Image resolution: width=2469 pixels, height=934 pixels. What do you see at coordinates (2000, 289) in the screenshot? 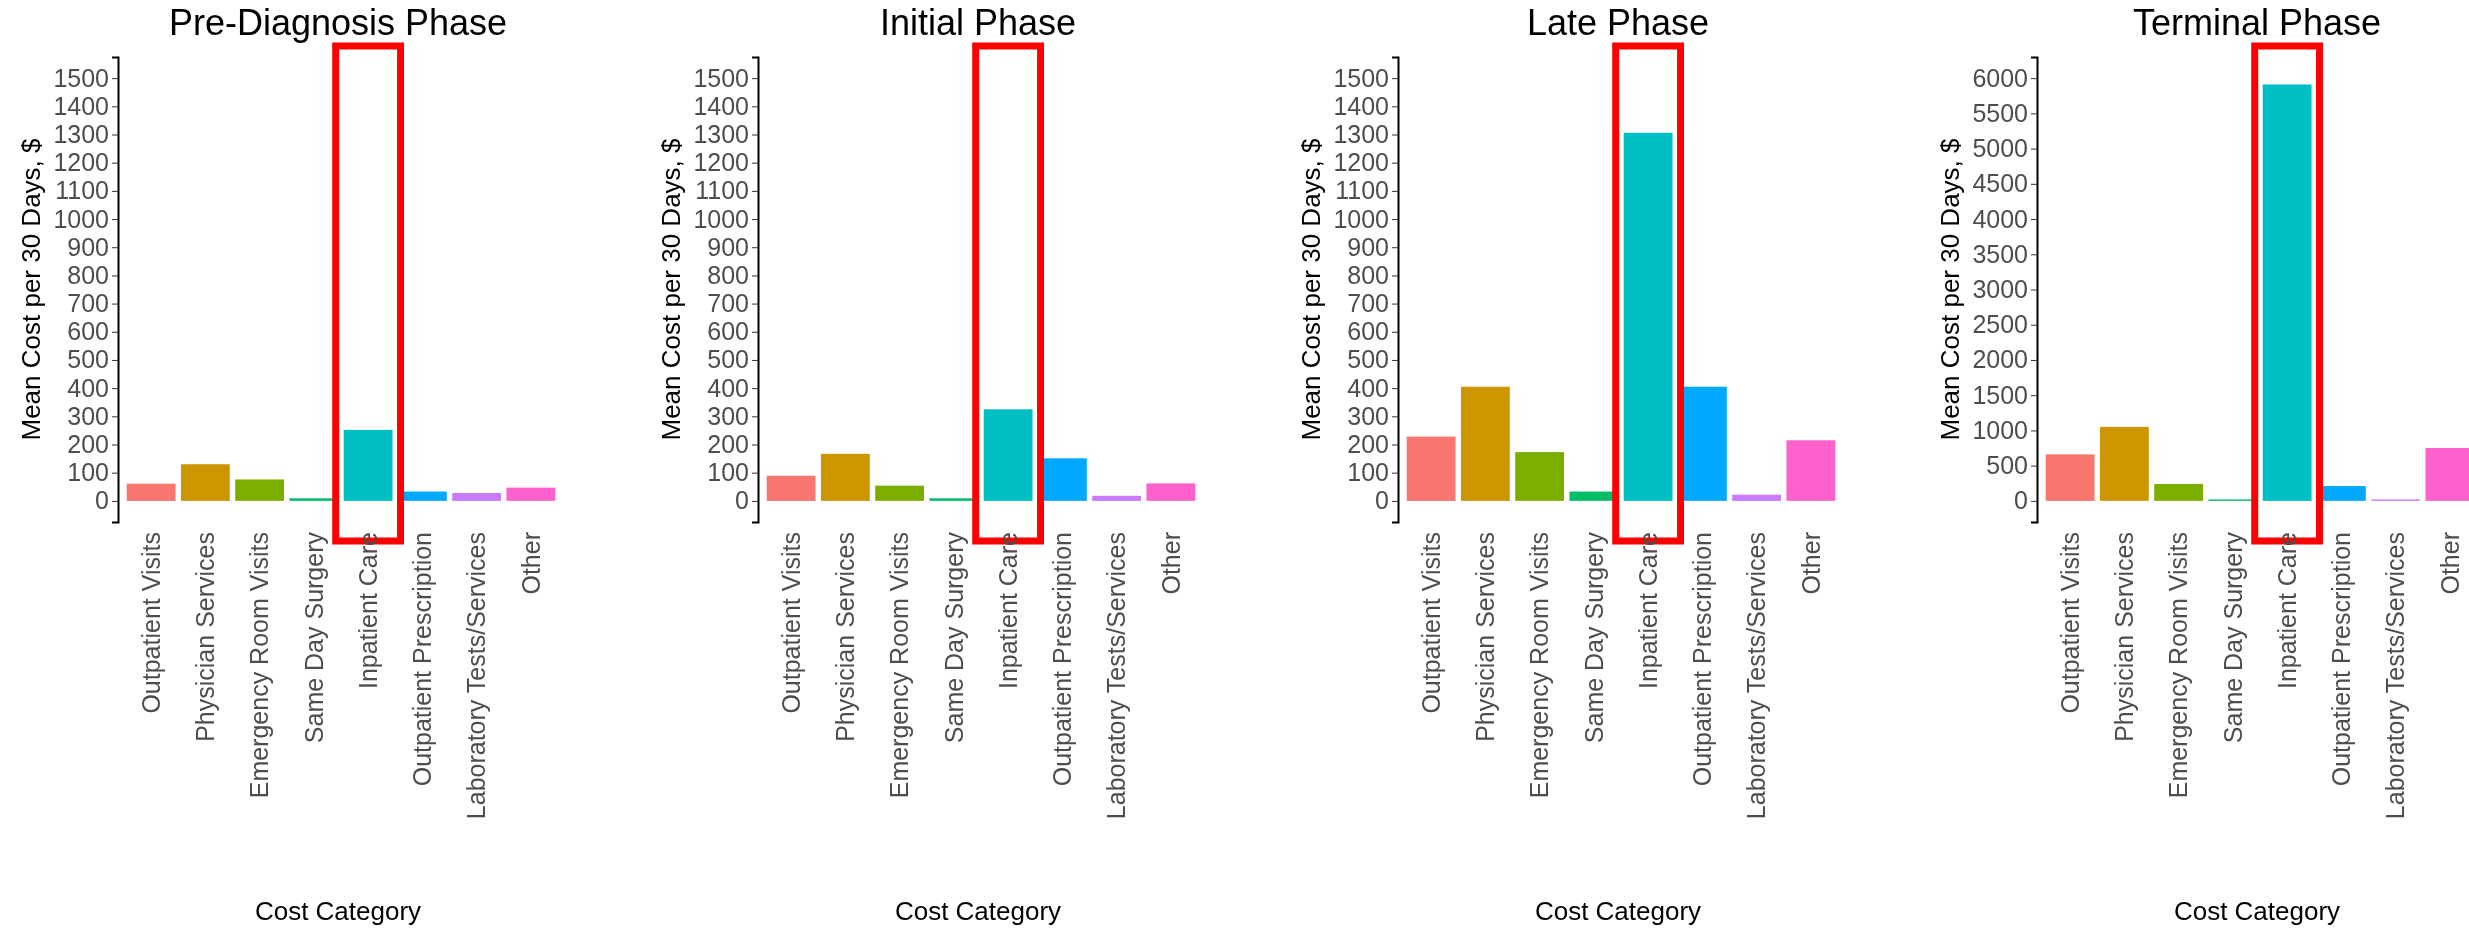
I see `y-tick-label: 3000` at bounding box center [2000, 289].